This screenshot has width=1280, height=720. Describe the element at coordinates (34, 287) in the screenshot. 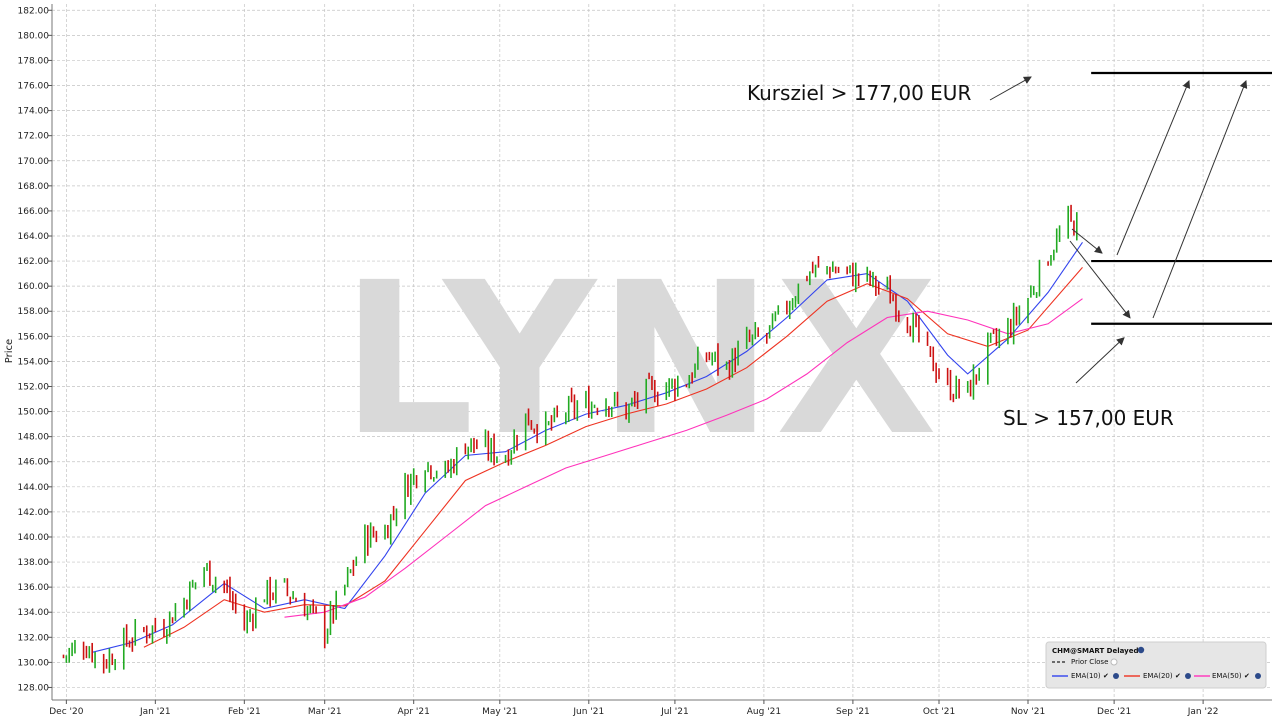

I see `y-tick-label: 160.00` at that location.